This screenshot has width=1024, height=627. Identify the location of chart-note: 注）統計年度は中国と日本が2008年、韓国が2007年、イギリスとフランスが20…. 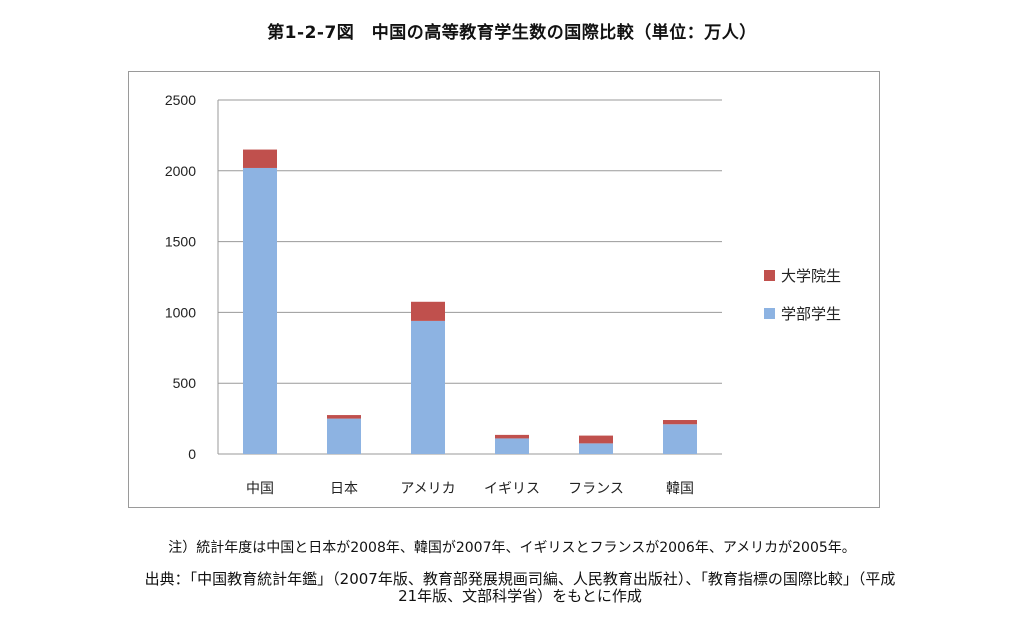
(512, 548).